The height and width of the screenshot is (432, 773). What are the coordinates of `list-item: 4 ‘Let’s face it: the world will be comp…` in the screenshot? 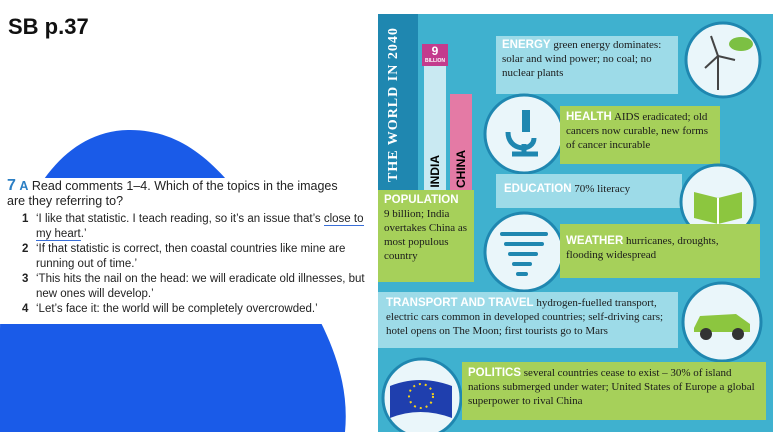 It's located at (170, 309).